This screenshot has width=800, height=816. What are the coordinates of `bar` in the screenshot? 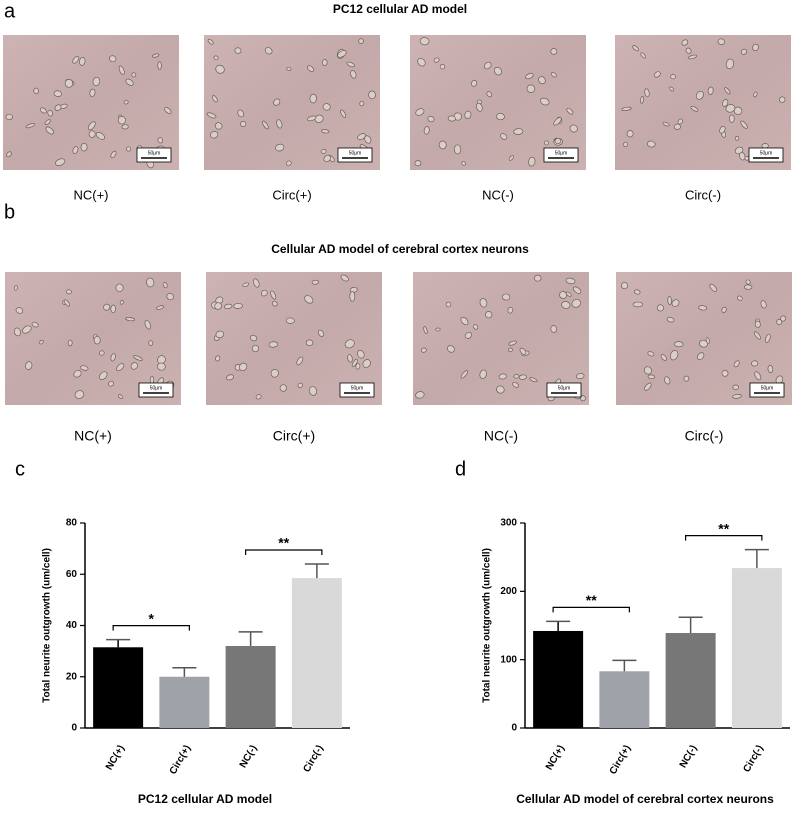 It's located at (118, 687).